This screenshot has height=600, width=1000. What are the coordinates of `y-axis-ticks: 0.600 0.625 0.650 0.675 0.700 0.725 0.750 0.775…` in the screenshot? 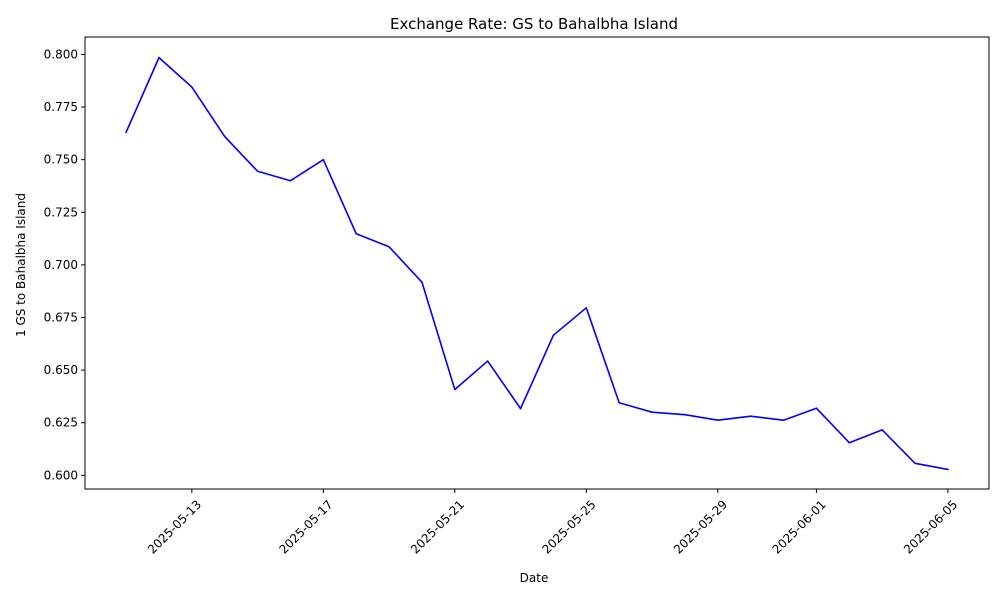 It's located at (64, 264).